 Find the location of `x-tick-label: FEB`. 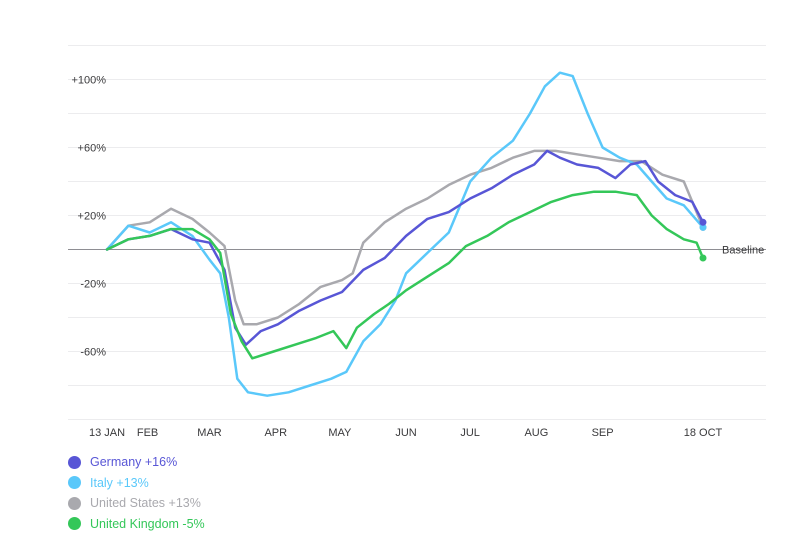

x-tick-label: FEB is located at coordinates (147, 433).